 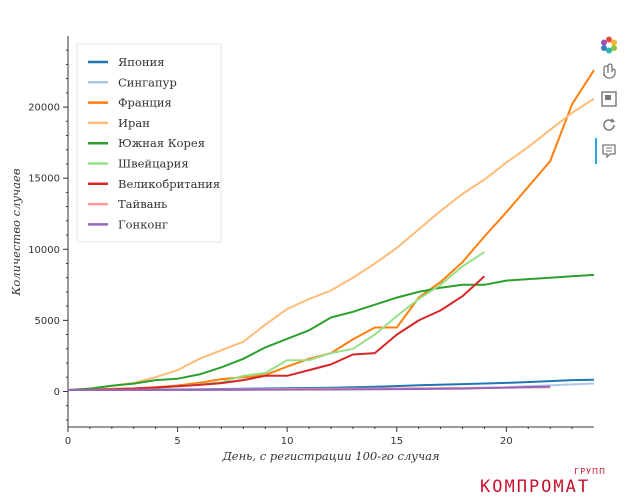 What do you see at coordinates (161, 143) in the screenshot?
I see `legend-label-4: Южная Корея` at bounding box center [161, 143].